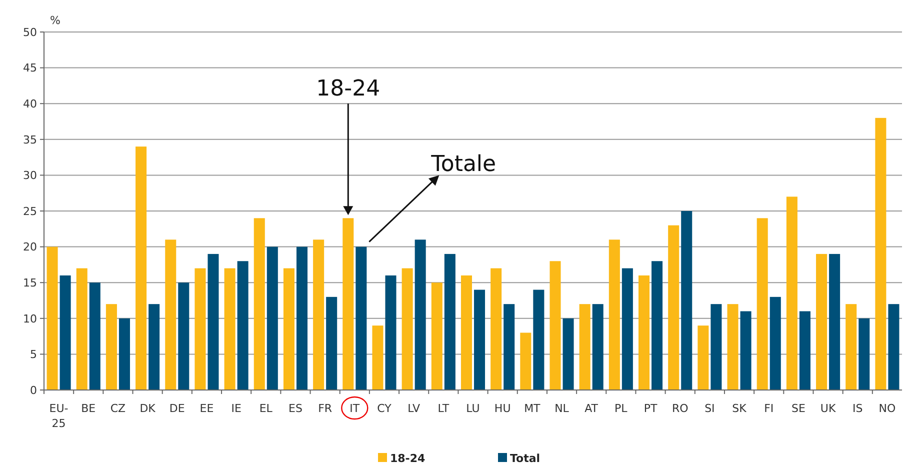 The height and width of the screenshot is (470, 912). I want to click on x-tick-label: AT, so click(591, 408).